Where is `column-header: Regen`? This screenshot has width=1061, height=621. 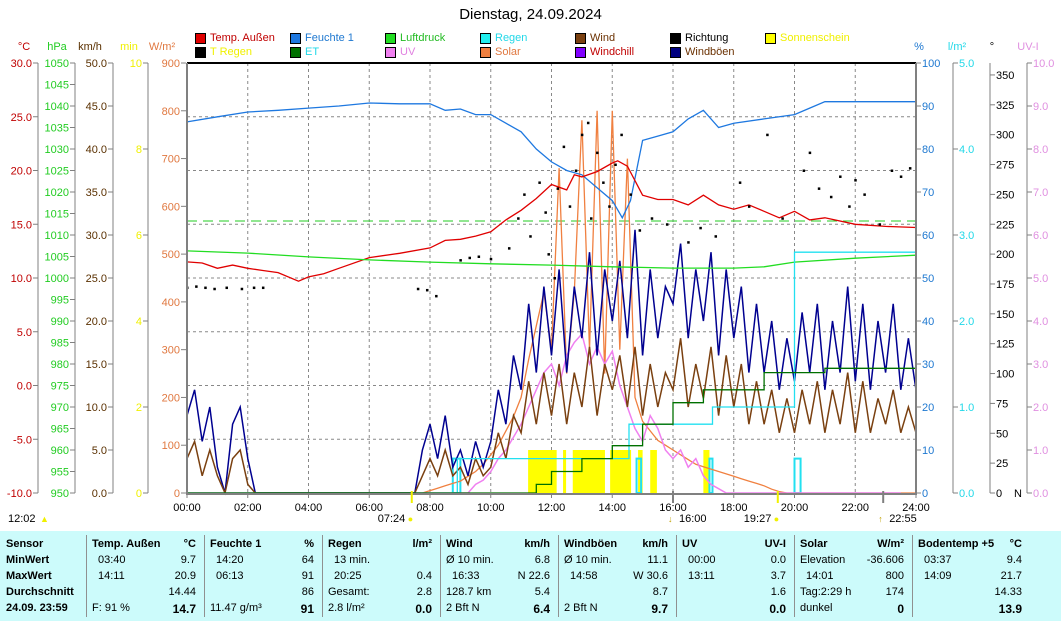 column-header: Regen is located at coordinates (345, 544).